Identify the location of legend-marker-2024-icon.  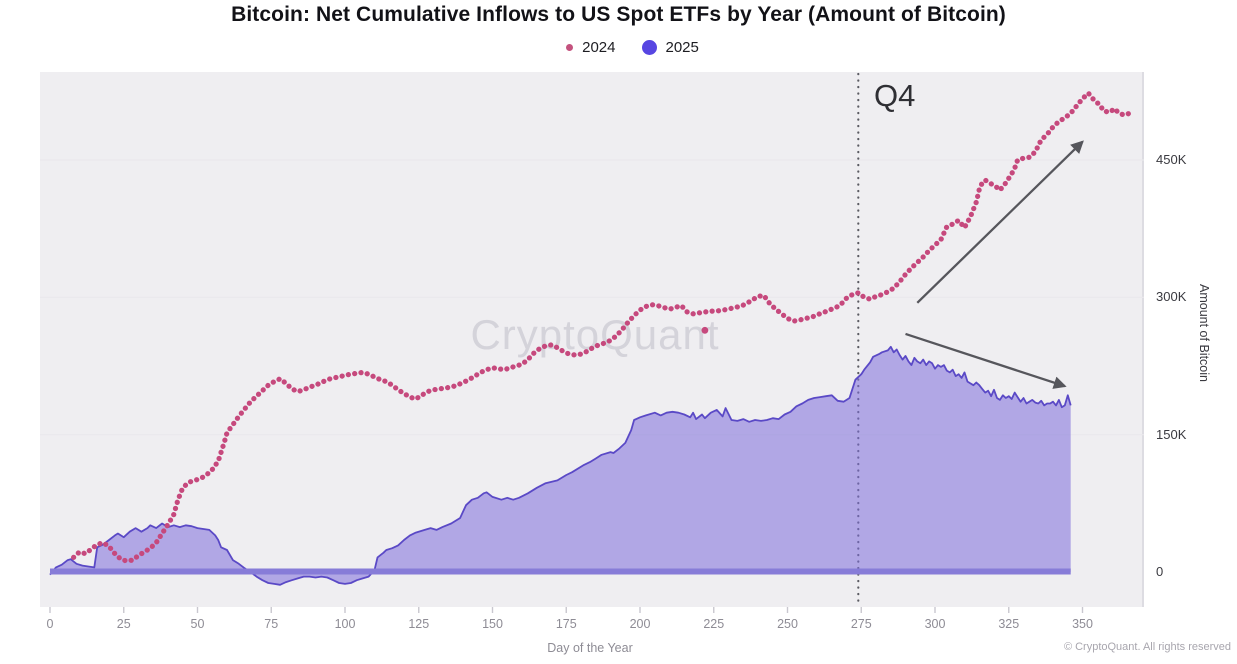
(570, 47).